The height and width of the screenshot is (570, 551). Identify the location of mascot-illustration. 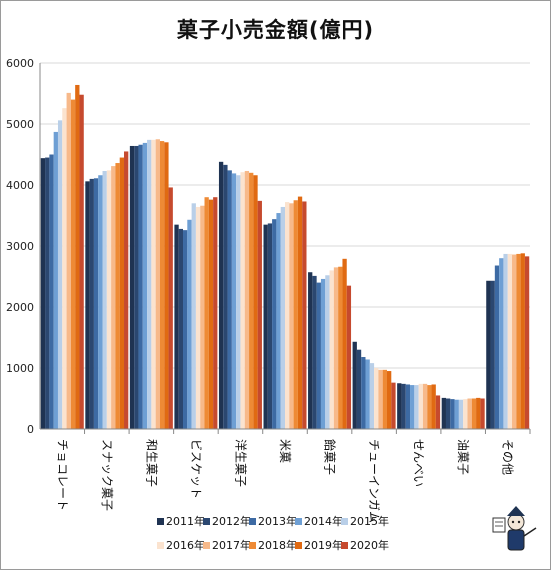
(514, 528).